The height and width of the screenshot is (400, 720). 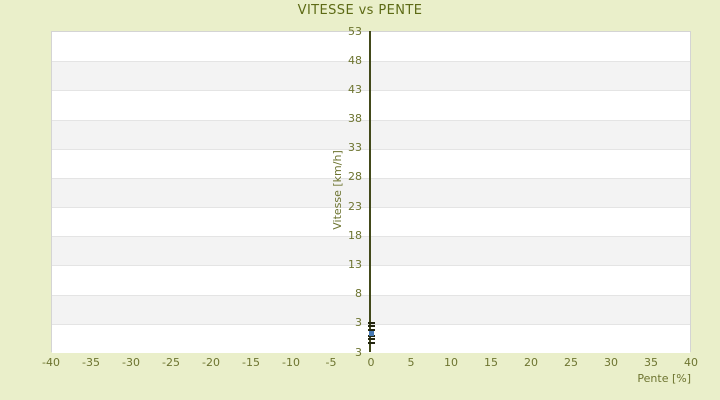 I want to click on x-tick-label: 10, so click(x=451, y=362).